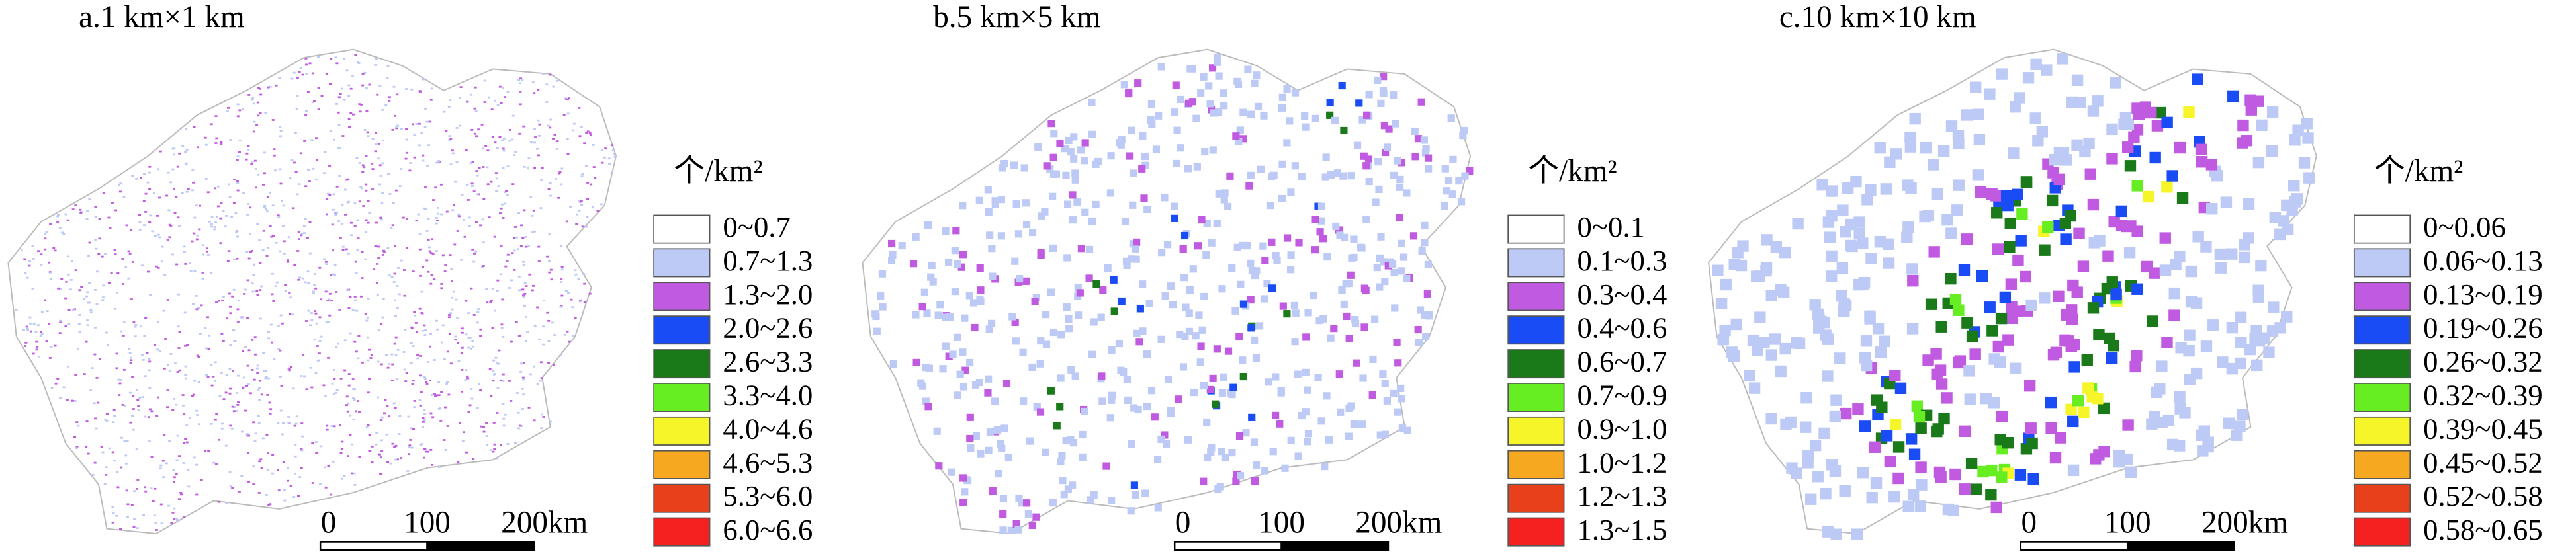 Image resolution: width=2576 pixels, height=560 pixels. Describe the element at coordinates (2483, 260) in the screenshot. I see `legend-label: 0.06~0.13` at that location.